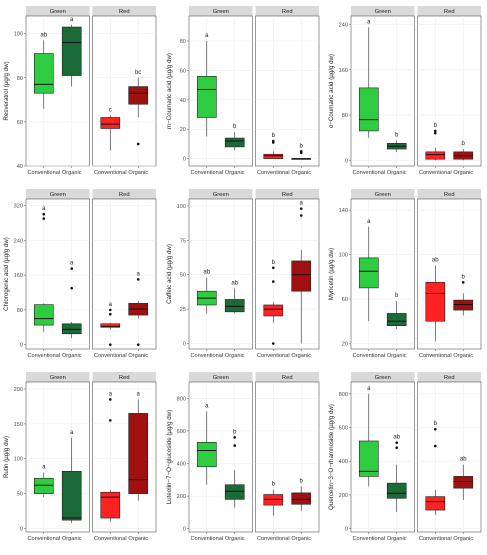 The image size is (487, 555). What do you see at coordinates (183, 130) in the screenshot?
I see `y-tick-label: 20` at bounding box center [183, 130].